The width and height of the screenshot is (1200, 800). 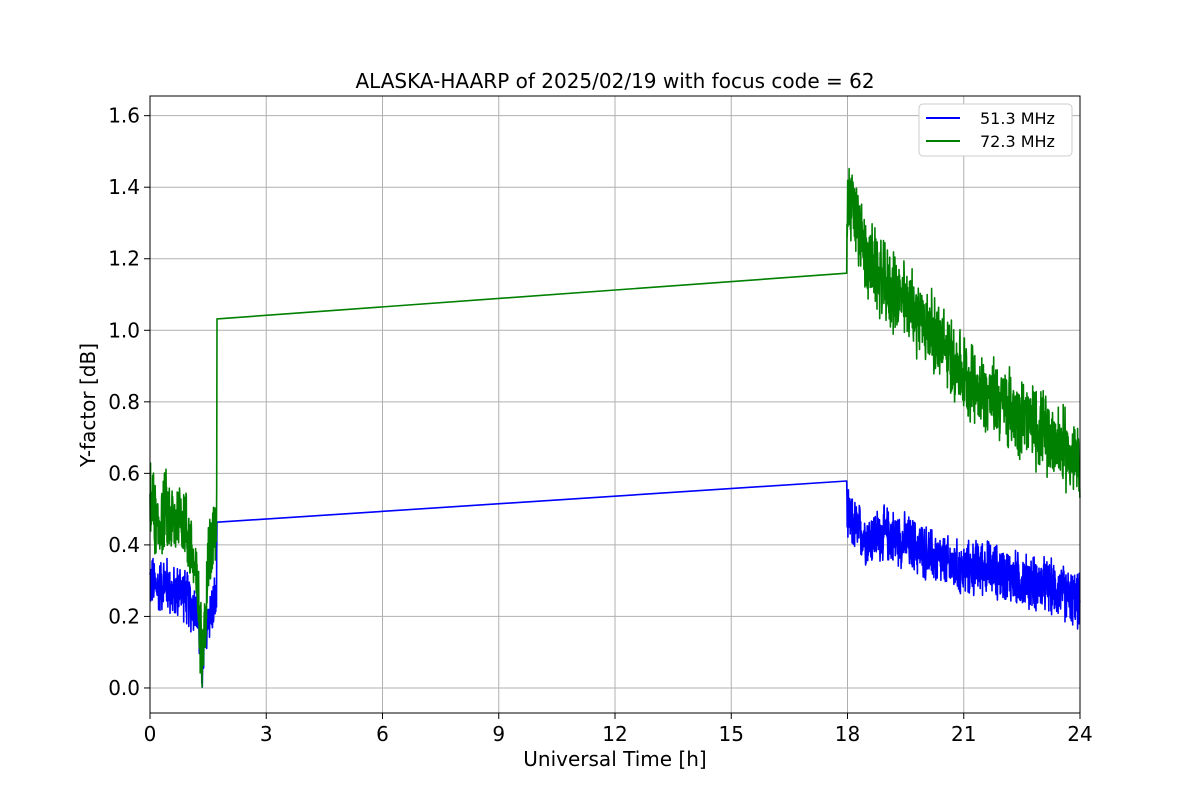 What do you see at coordinates (124, 187) in the screenshot?
I see `y-tick-label: 1.4` at bounding box center [124, 187].